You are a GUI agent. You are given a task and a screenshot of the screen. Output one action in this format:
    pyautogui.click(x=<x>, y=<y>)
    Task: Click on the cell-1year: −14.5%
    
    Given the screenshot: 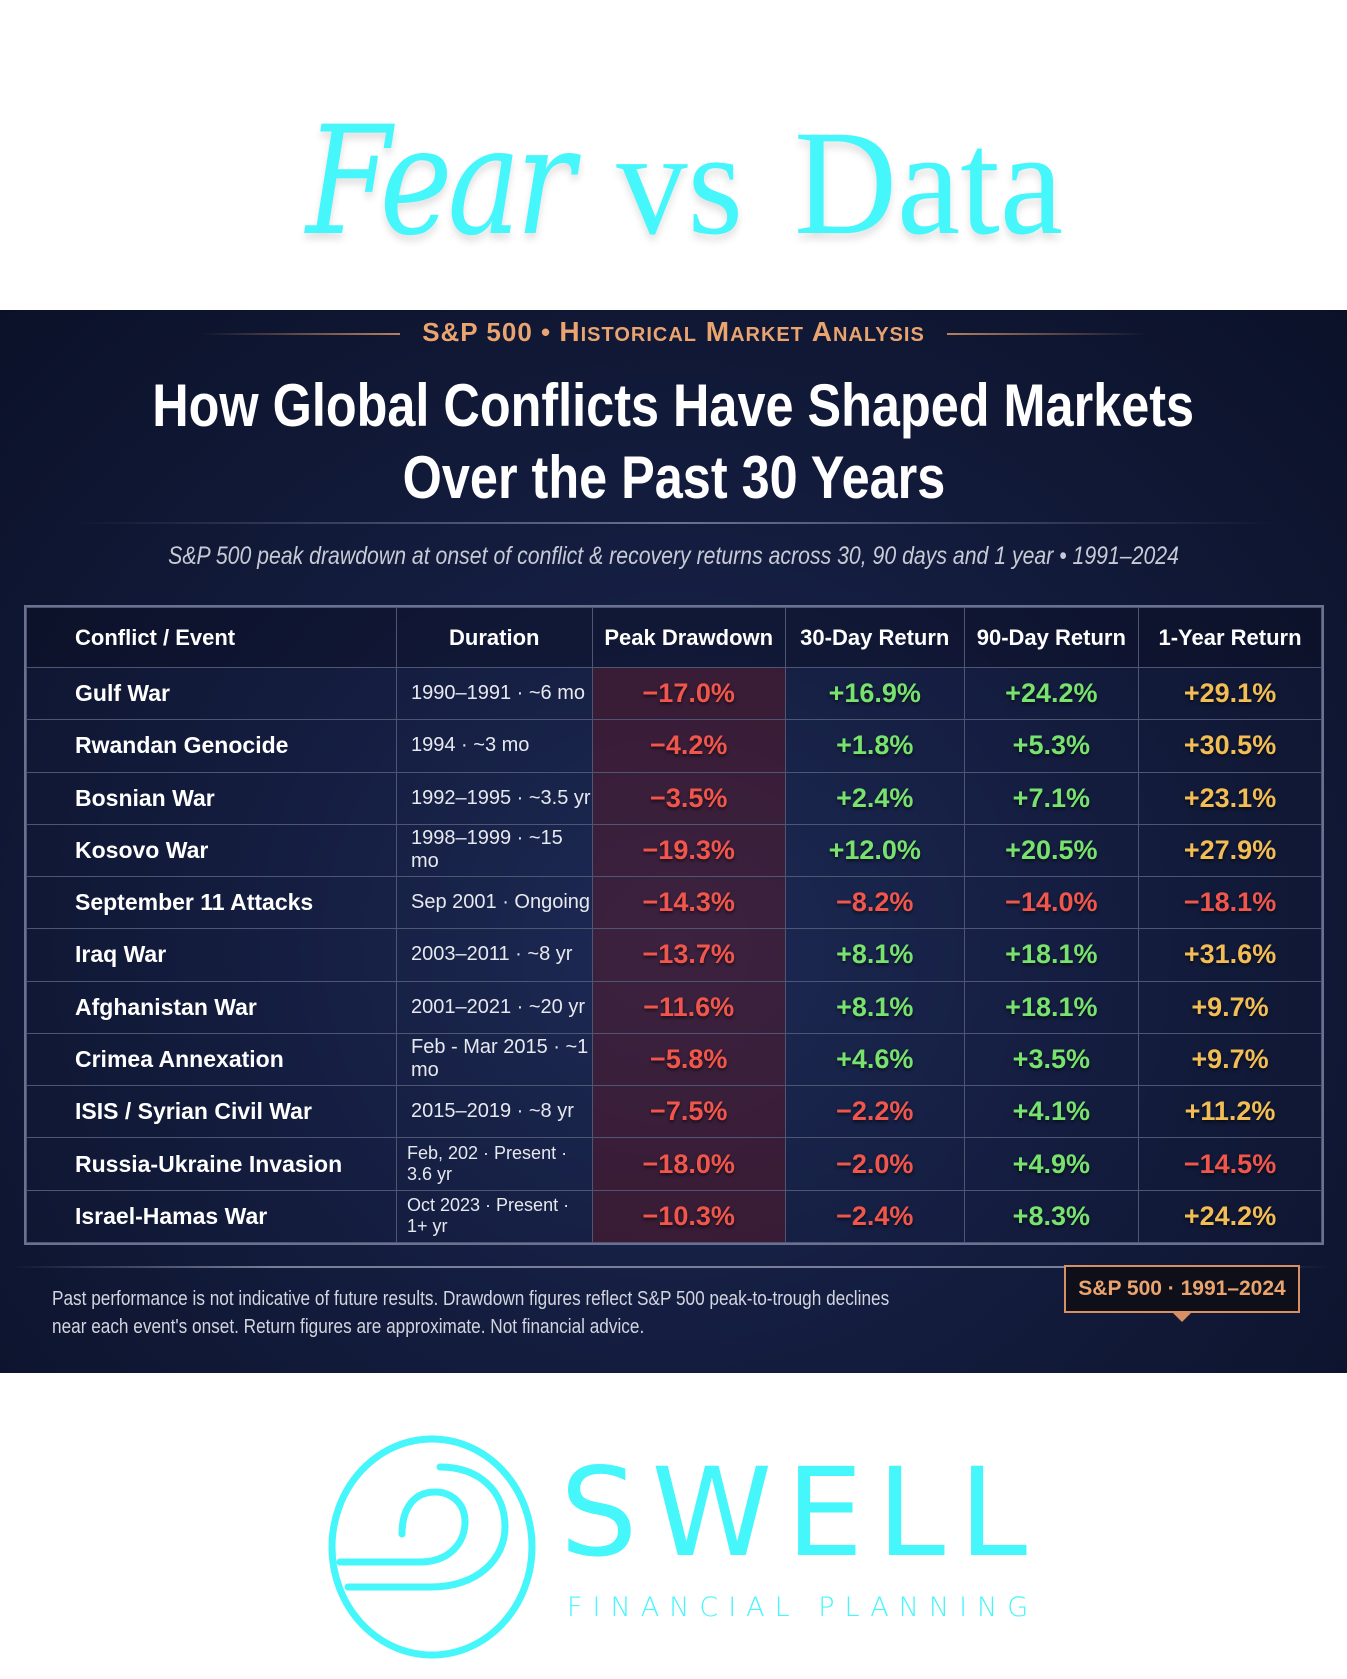 What is the action you would take?
    pyautogui.click(x=1230, y=1164)
    